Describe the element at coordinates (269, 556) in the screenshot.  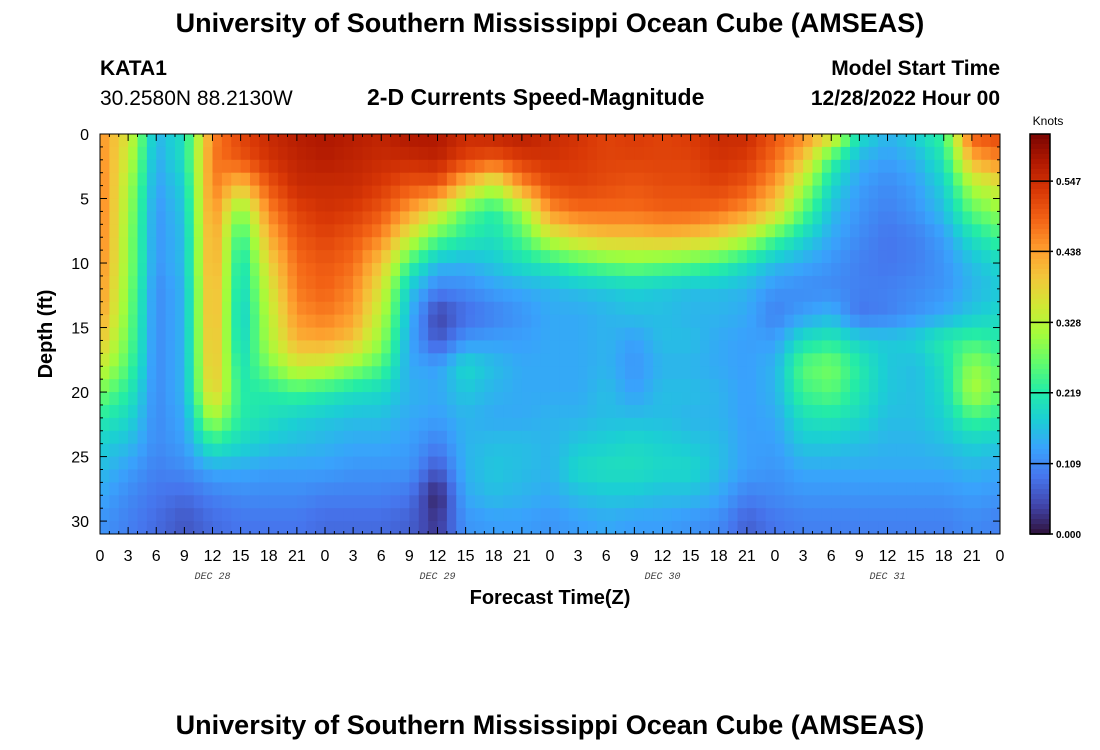
I see `x-tick-label: 18` at that location.